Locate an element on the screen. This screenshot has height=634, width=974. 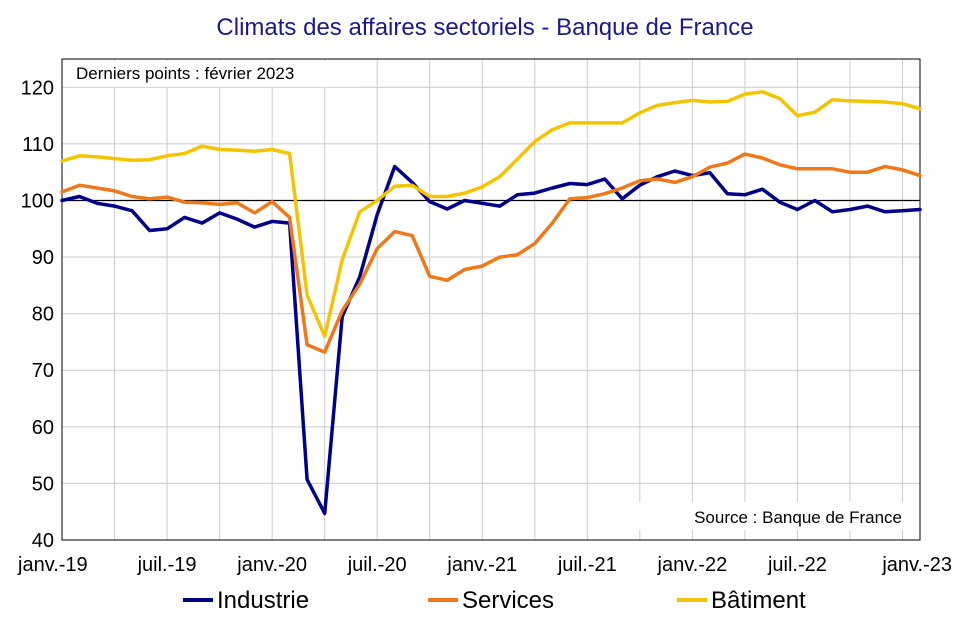
x-tick-label: janv.-22 is located at coordinates (692, 565).